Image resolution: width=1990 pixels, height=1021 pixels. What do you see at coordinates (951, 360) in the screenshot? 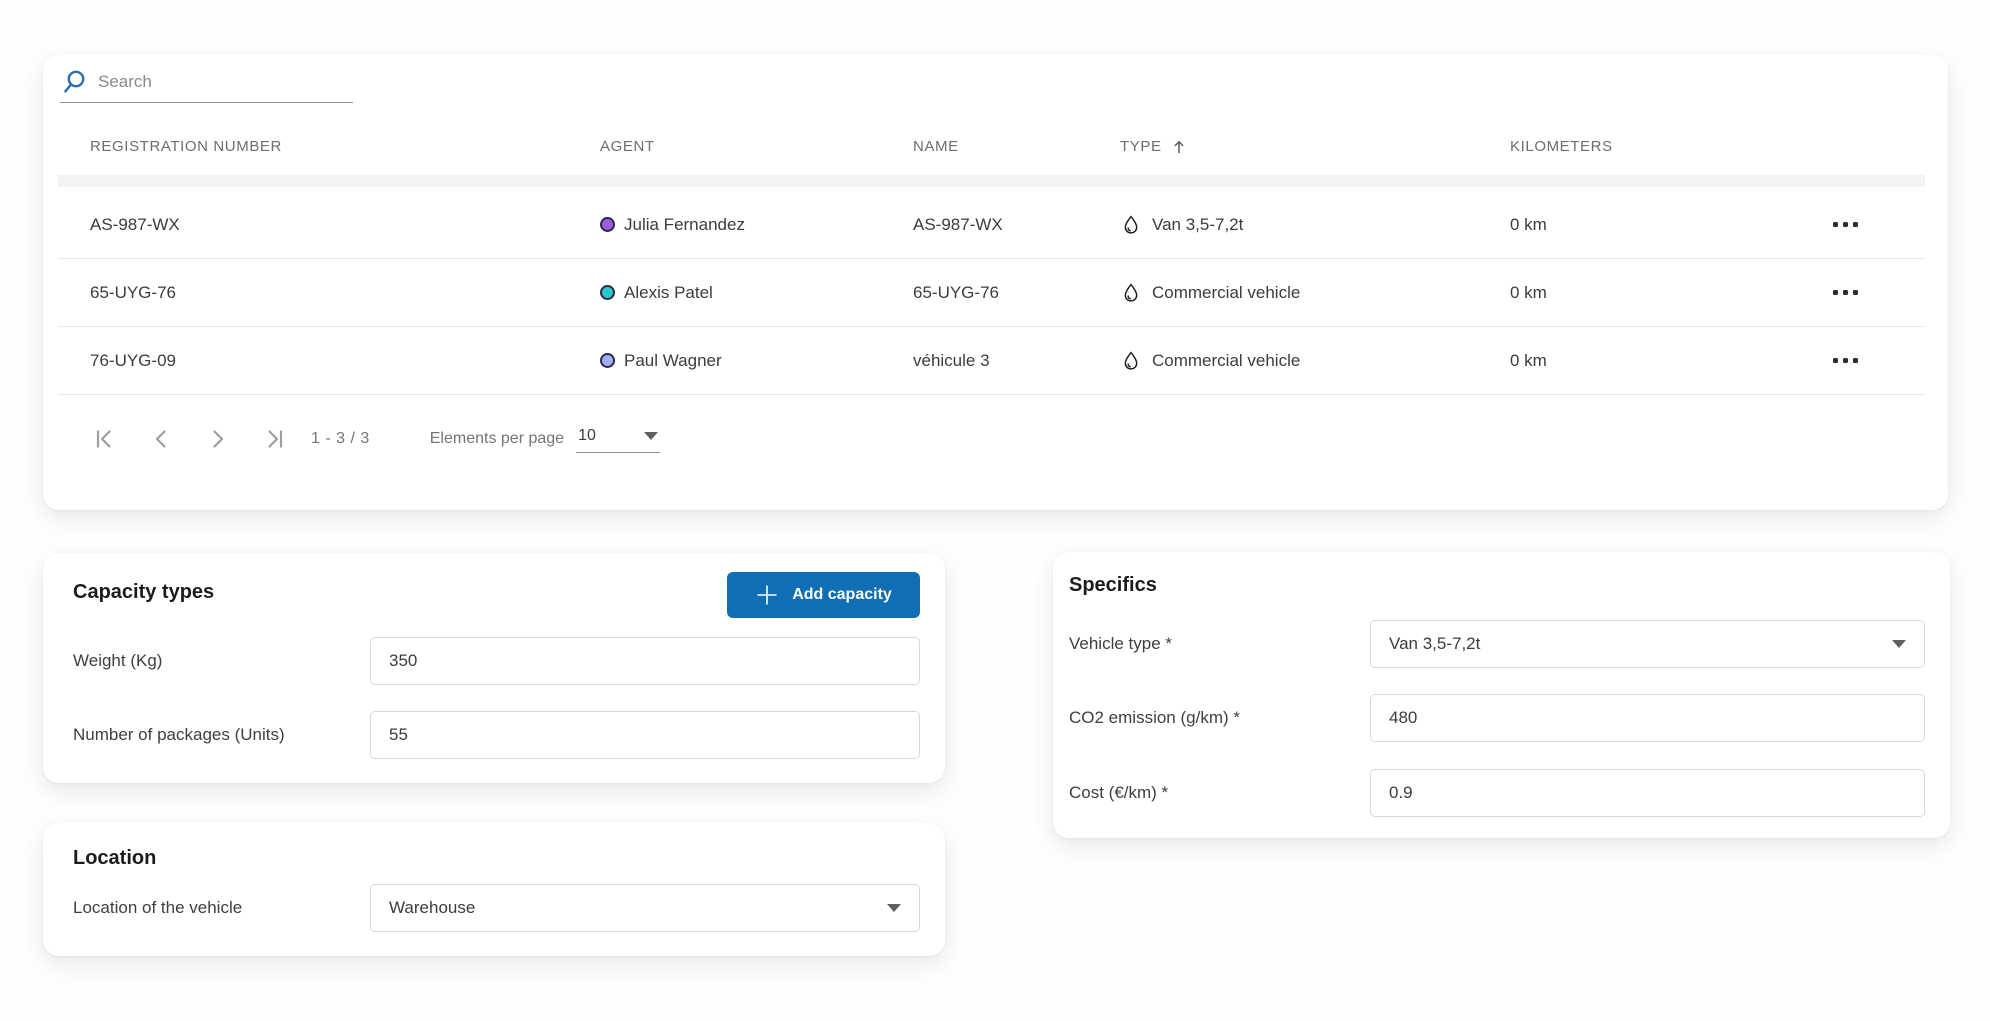
I see `name-cell: véhicule 3` at bounding box center [951, 360].